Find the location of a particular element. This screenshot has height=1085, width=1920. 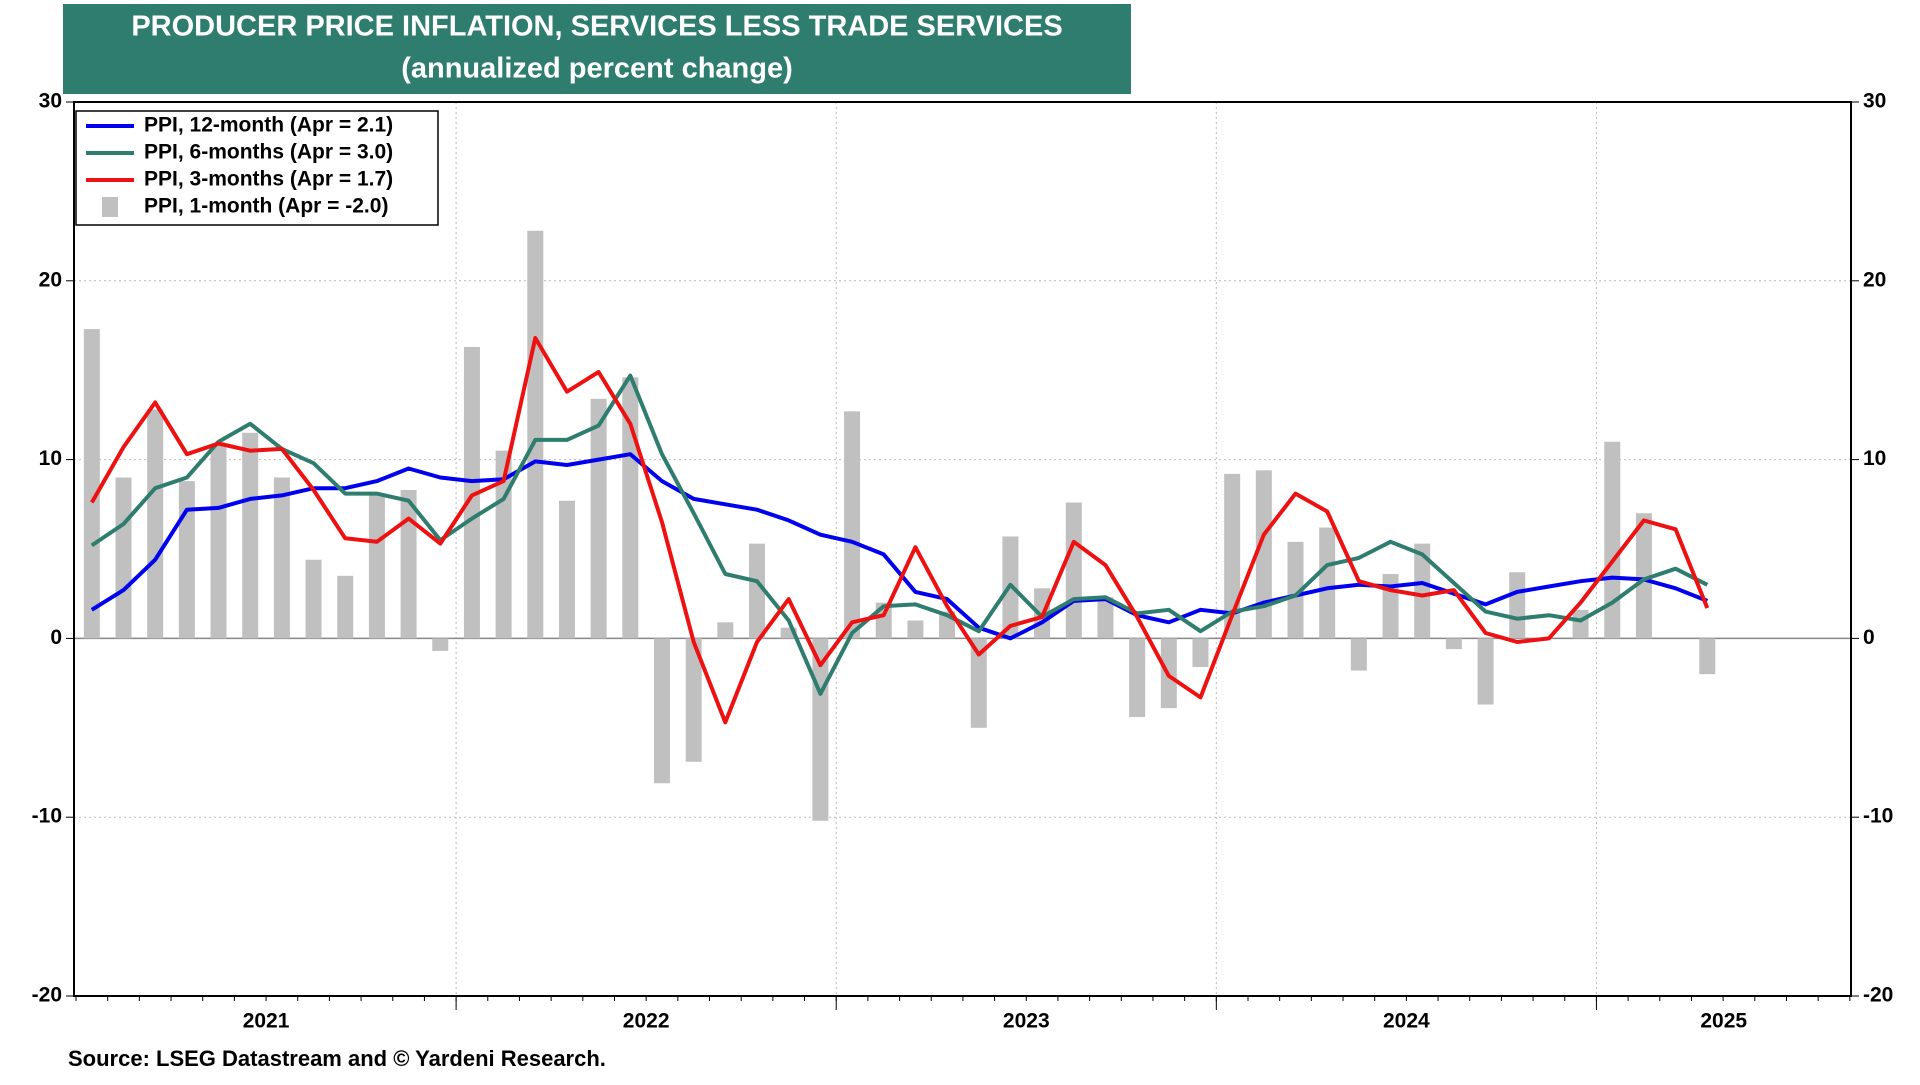

legend-label: PPI, 3-months (Apr = 1.7) is located at coordinates (268, 179).